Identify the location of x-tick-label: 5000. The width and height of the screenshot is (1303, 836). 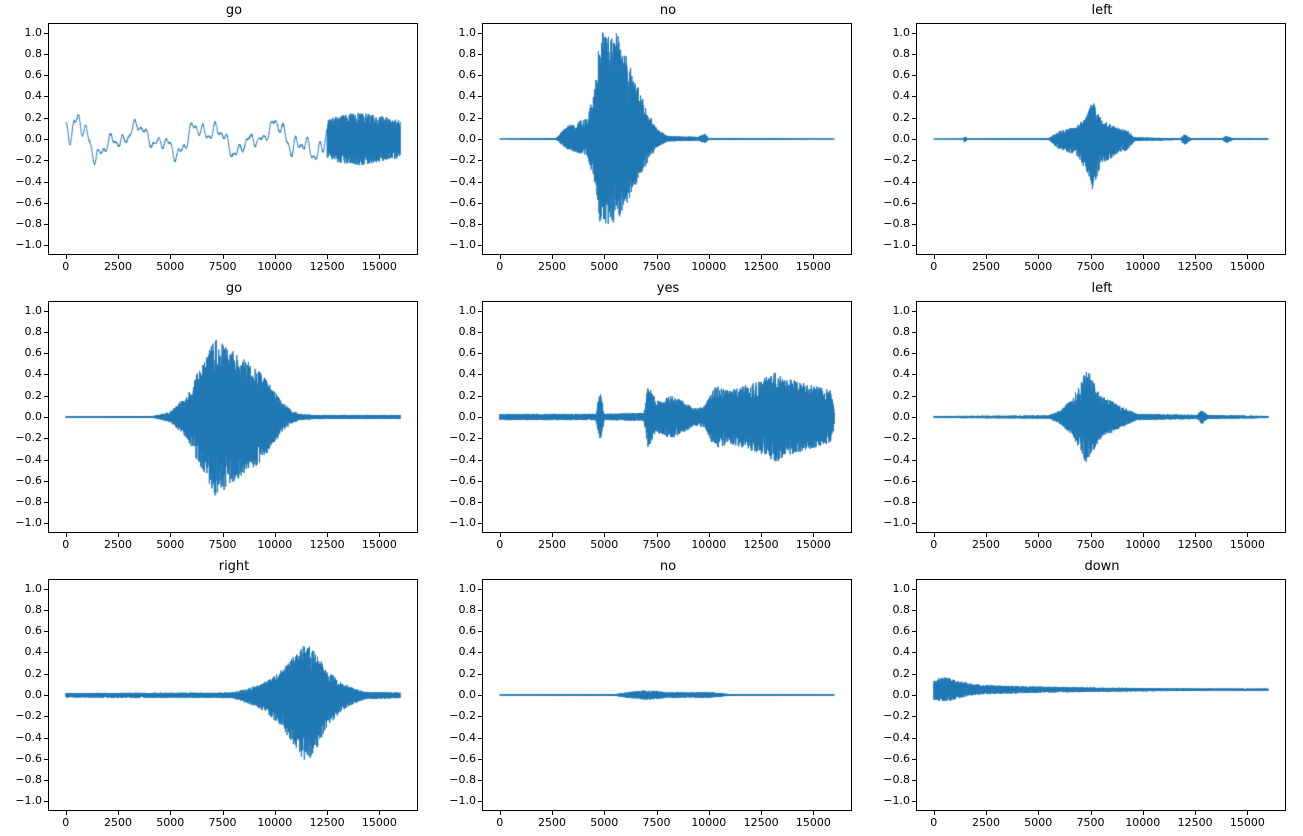
(170, 266).